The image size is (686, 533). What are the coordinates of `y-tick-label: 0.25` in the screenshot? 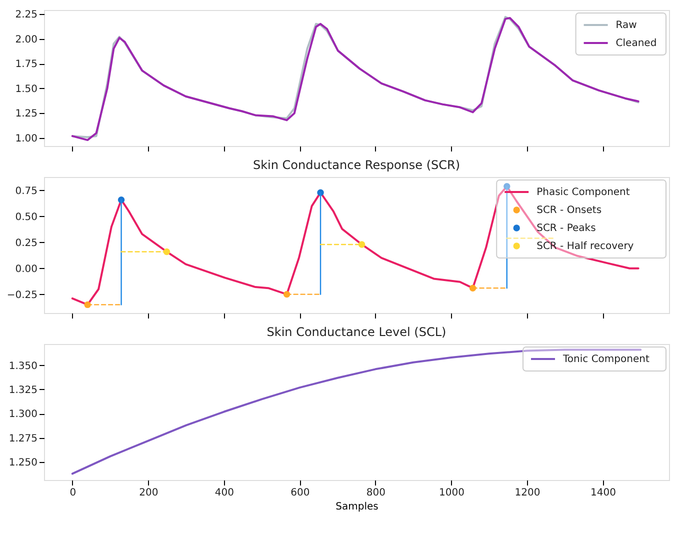 It's located at (26, 243).